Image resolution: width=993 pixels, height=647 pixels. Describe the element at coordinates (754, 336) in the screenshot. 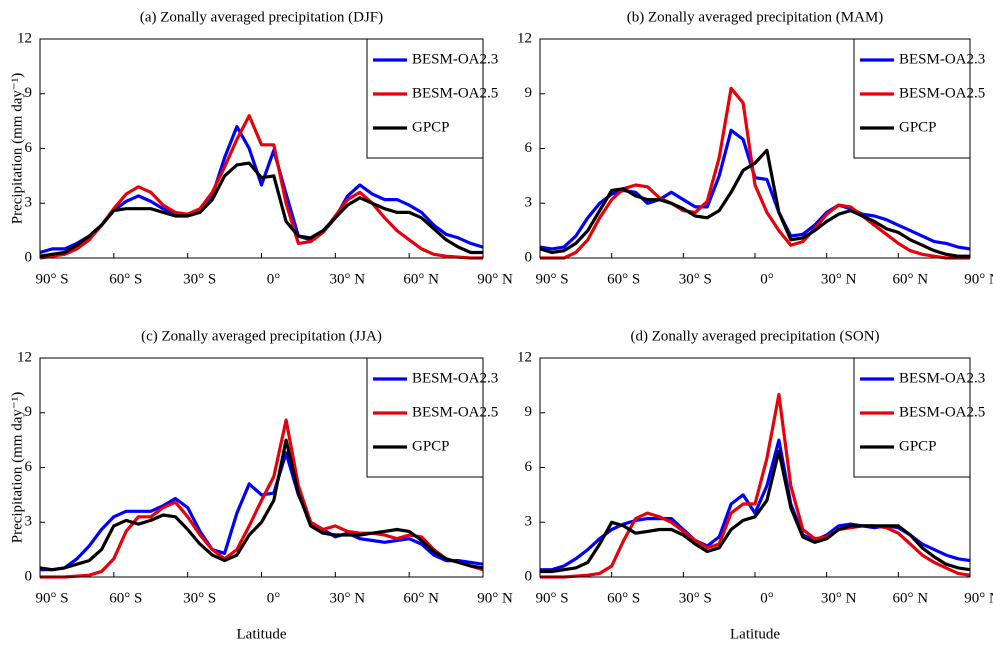

I see `panel-title: (d) Zonally averaged precipitation (SON)` at that location.